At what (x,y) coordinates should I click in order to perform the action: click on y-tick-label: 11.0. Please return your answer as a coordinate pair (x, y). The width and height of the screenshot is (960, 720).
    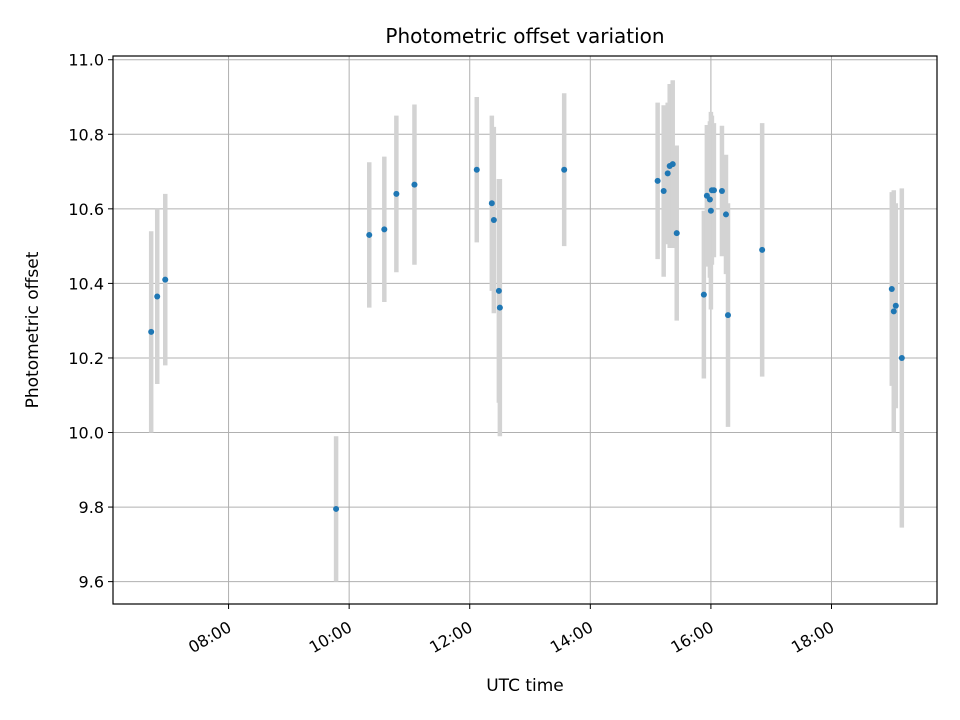
    Looking at the image, I should click on (86, 60).